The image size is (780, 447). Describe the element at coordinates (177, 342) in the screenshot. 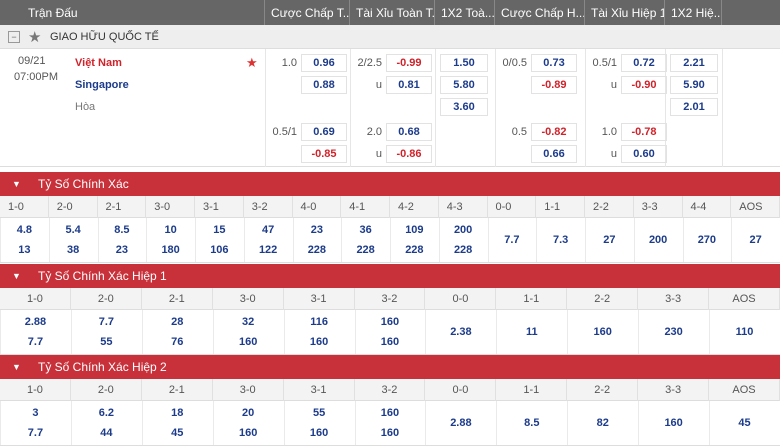

I see `score-odds: 76` at that location.